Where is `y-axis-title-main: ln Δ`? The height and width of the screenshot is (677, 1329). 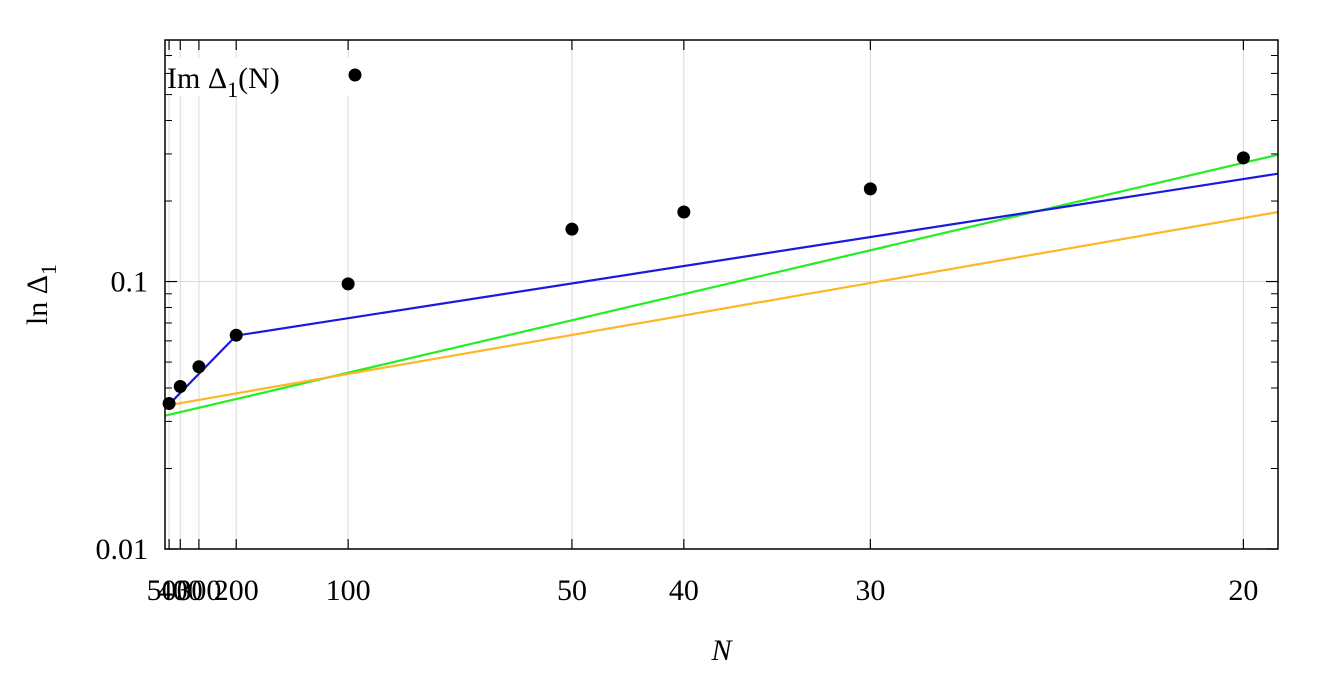
y-axis-title-main: ln Δ is located at coordinates (37, 300).